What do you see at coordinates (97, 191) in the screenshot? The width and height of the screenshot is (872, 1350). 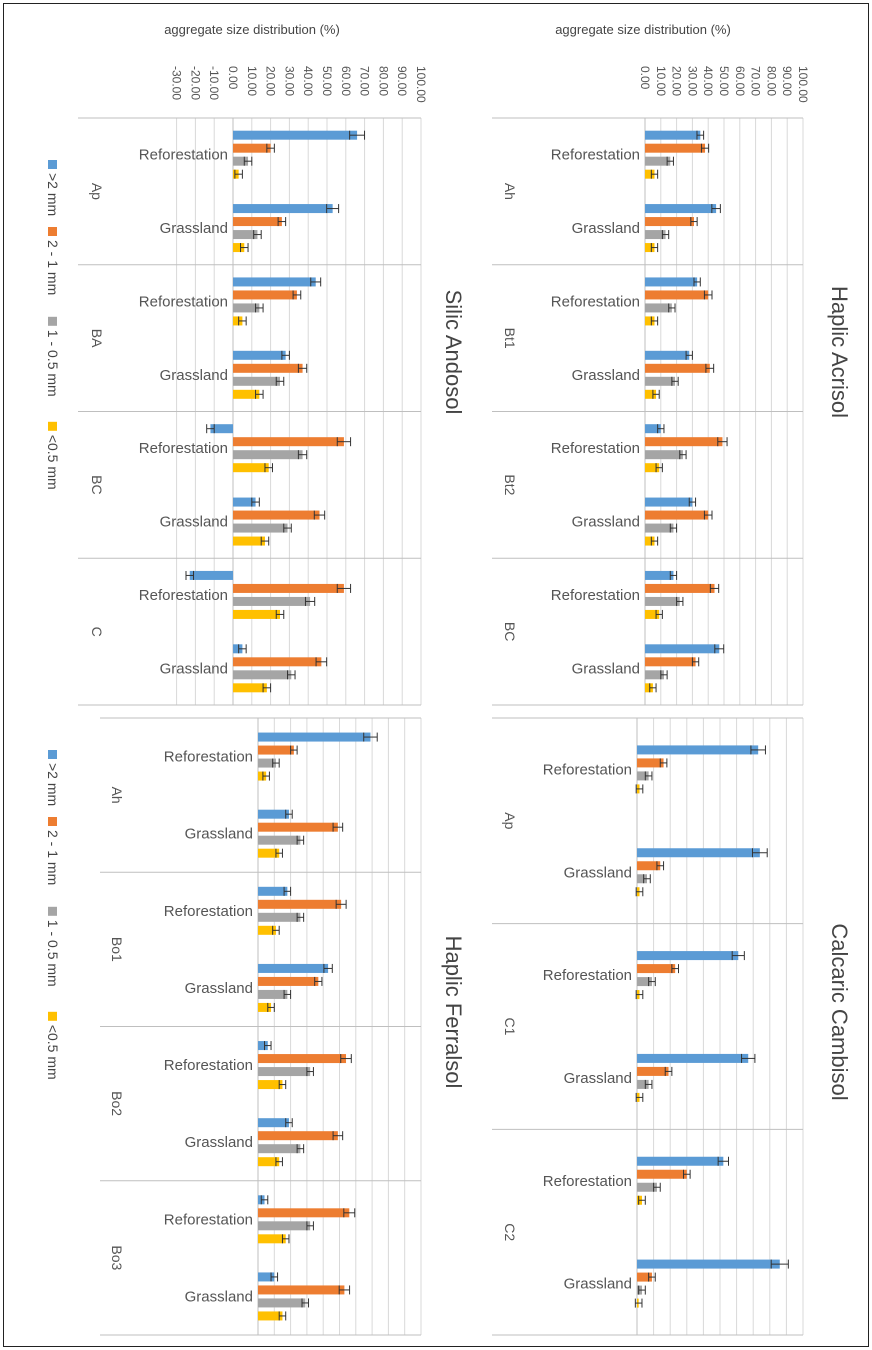 I see `group-label: Ap` at bounding box center [97, 191].